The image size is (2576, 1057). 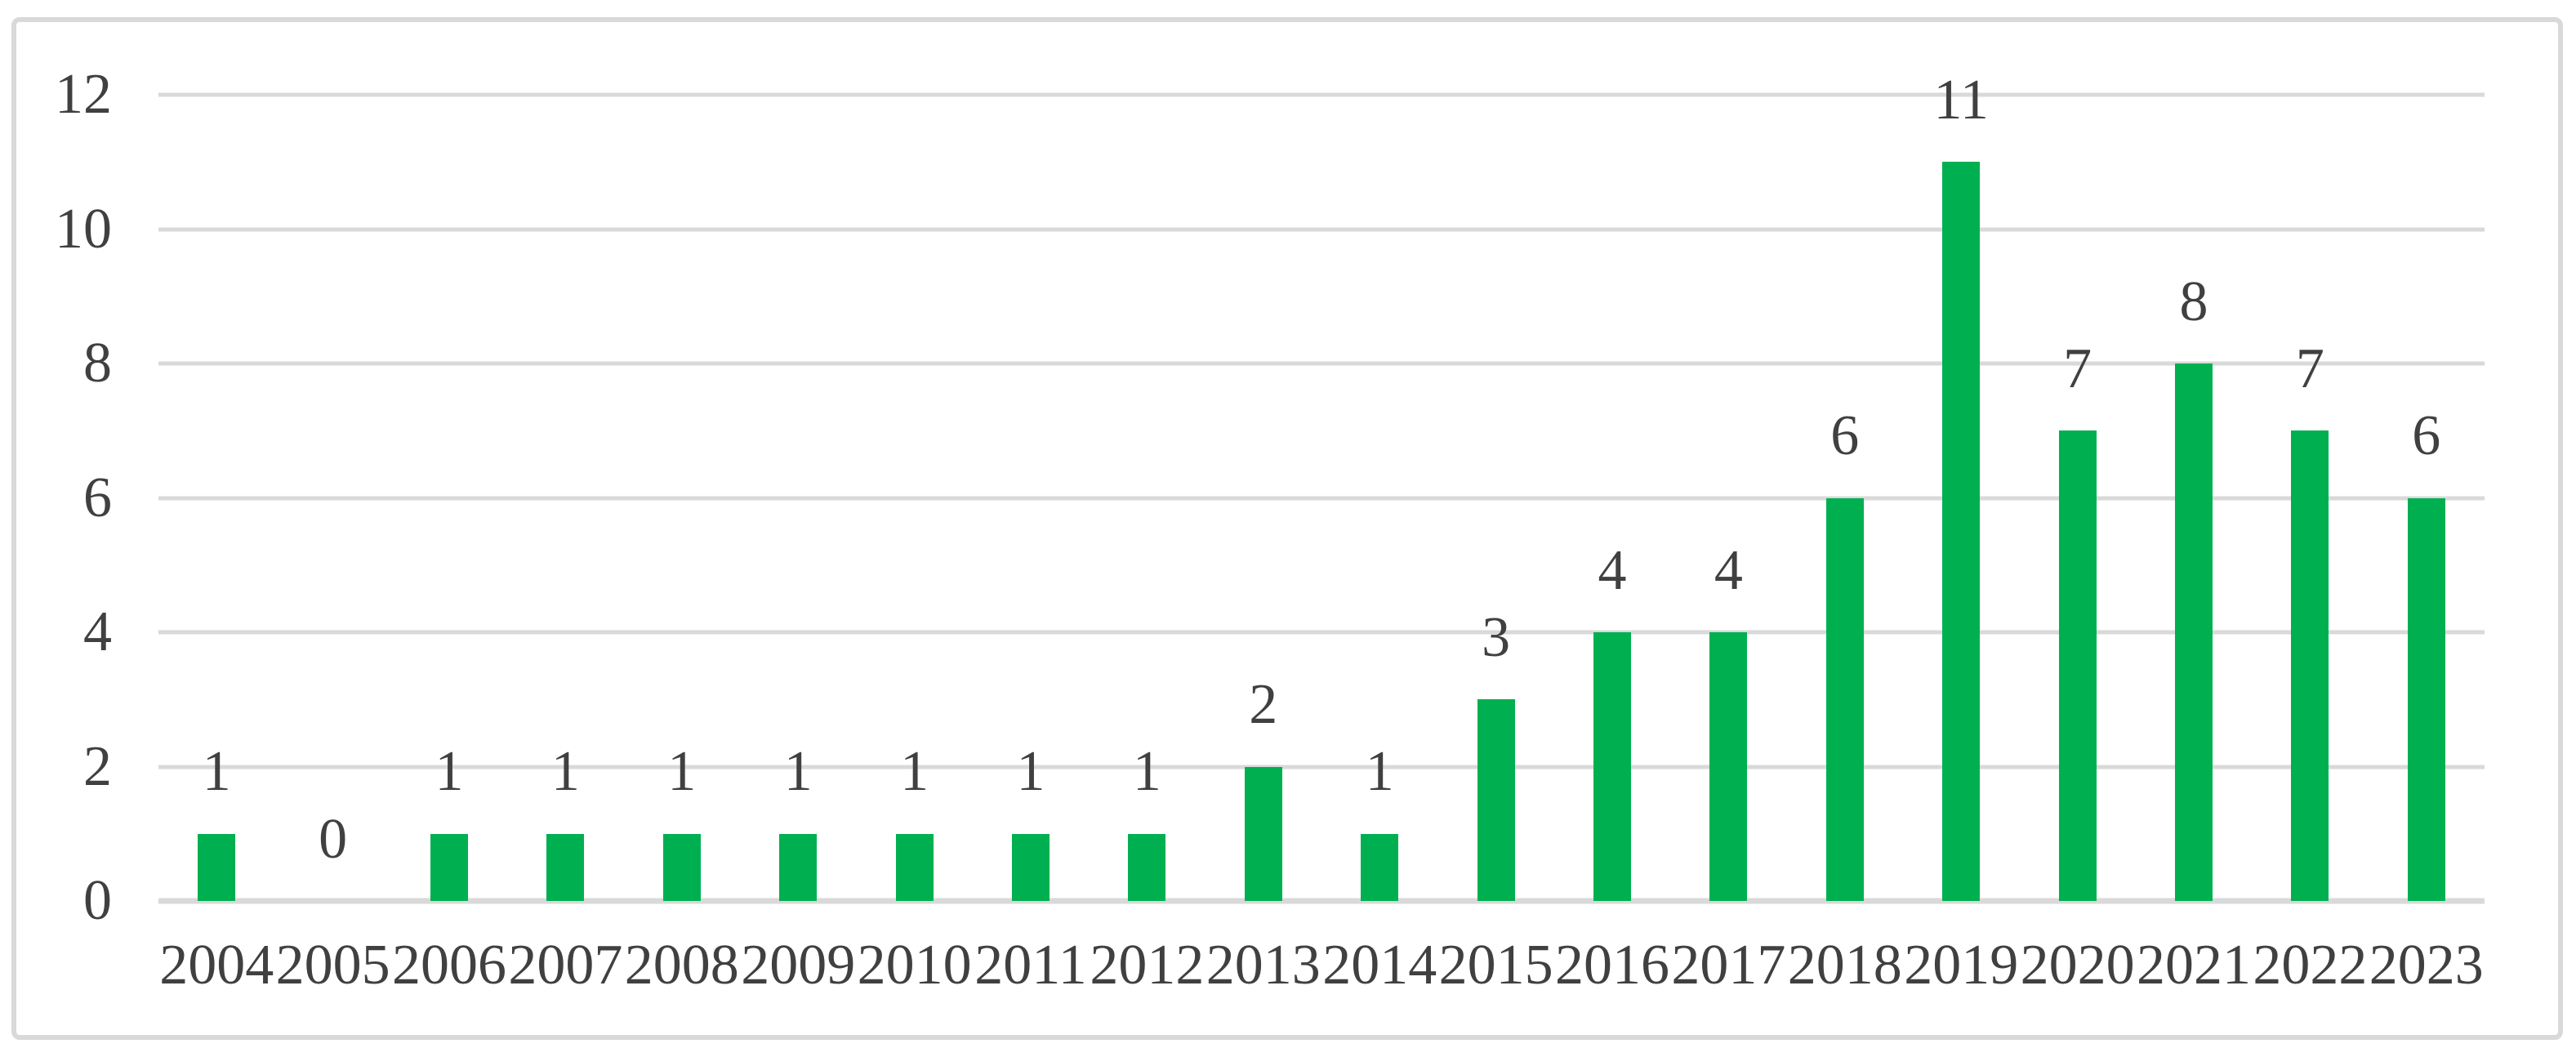 I want to click on bar-2020, so click(x=2077, y=666).